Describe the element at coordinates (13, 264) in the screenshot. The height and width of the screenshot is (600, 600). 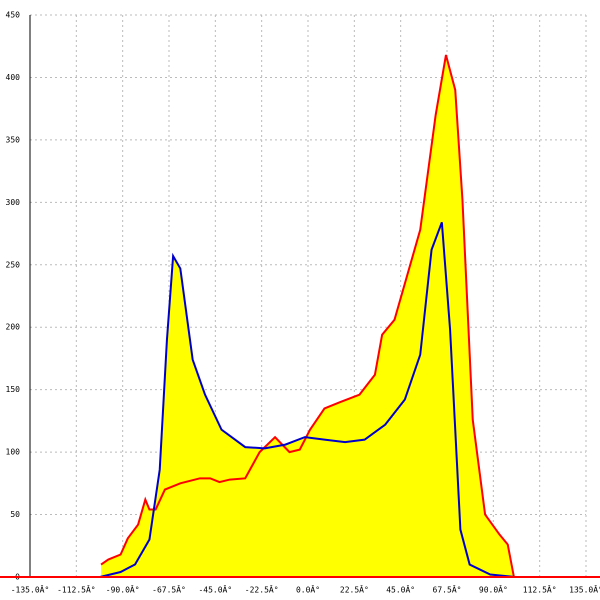
I see `y-tick-label: 250` at that location.